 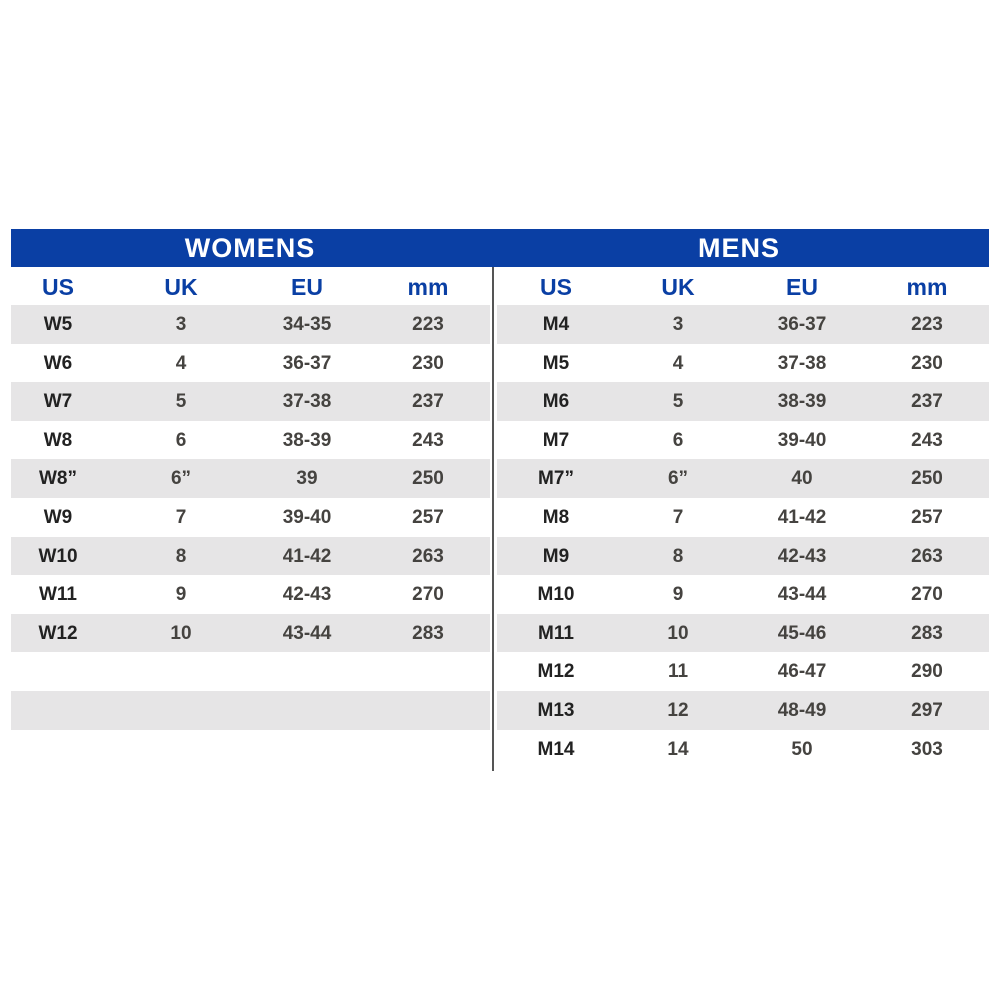 I want to click on womens-cell-us: W12, so click(x=58, y=633).